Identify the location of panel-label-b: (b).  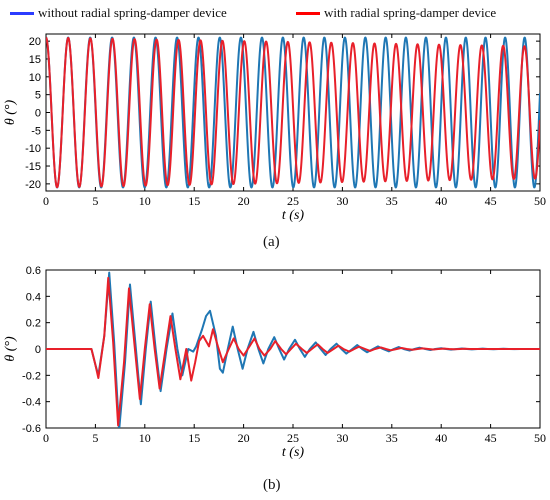
(272, 485).